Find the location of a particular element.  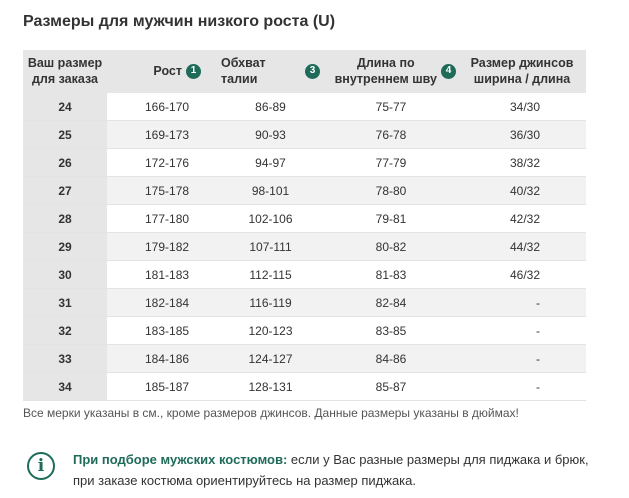

table-row: 34 185-187 128-131 85-87 - is located at coordinates (304, 386).